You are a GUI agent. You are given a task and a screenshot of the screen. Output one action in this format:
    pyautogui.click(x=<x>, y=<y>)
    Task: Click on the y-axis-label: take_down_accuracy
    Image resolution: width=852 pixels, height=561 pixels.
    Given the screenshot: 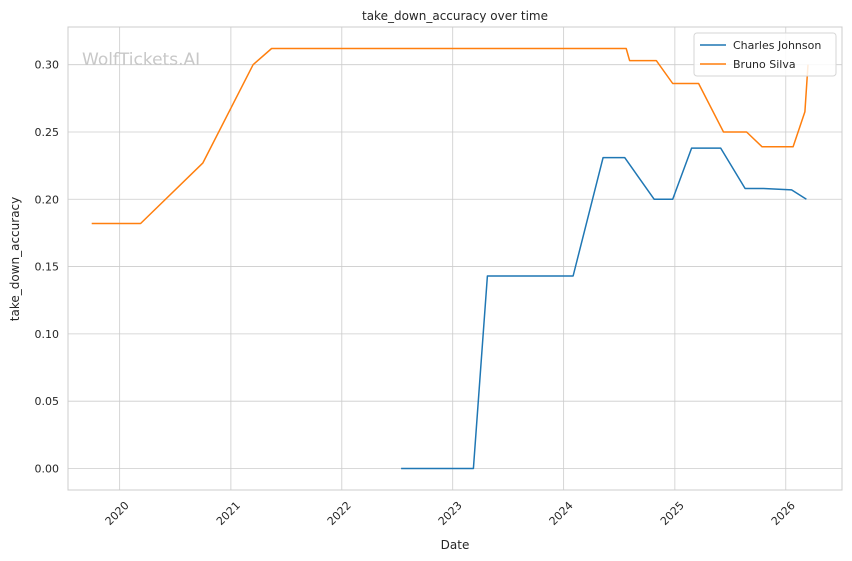 What is the action you would take?
    pyautogui.click(x=15, y=259)
    